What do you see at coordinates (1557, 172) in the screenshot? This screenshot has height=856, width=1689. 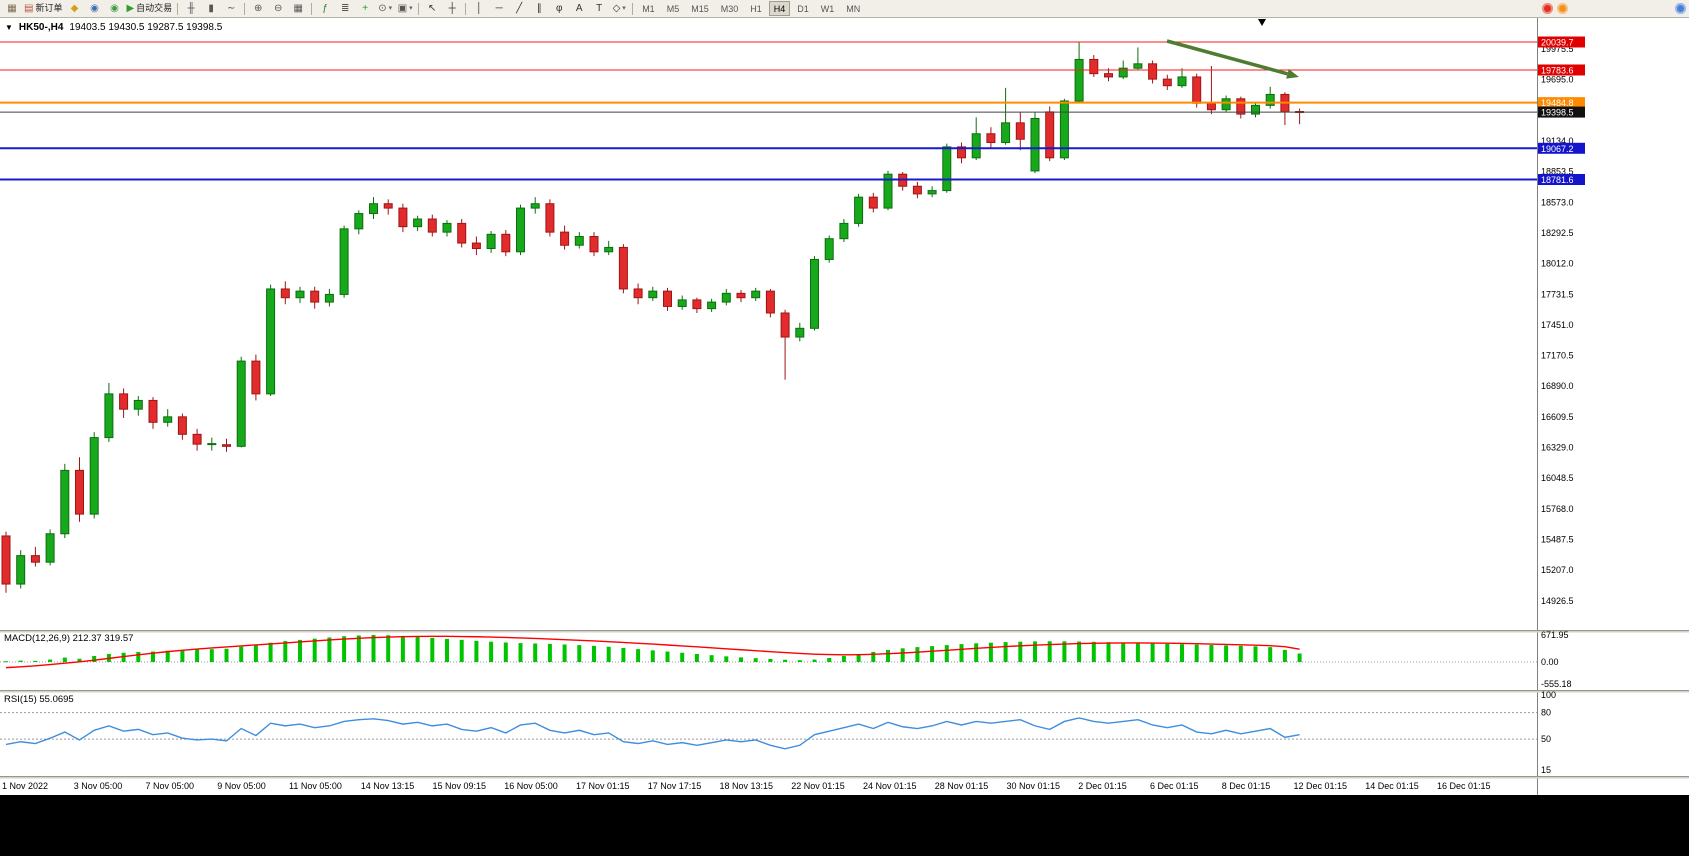 I see `svg-text: 18853.5` at bounding box center [1557, 172].